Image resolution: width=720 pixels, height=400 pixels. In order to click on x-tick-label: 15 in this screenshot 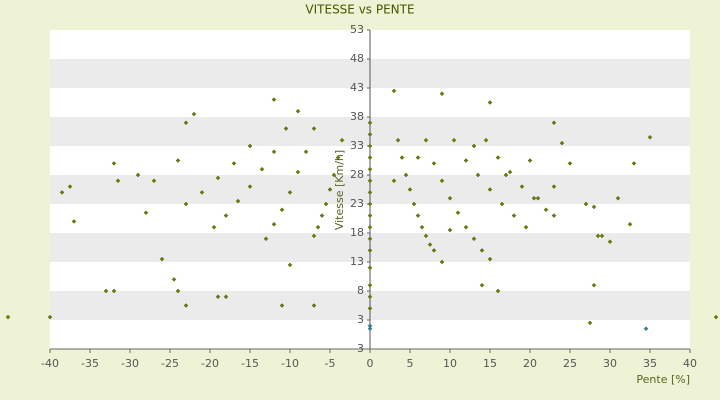, I will do `click(490, 363)`.